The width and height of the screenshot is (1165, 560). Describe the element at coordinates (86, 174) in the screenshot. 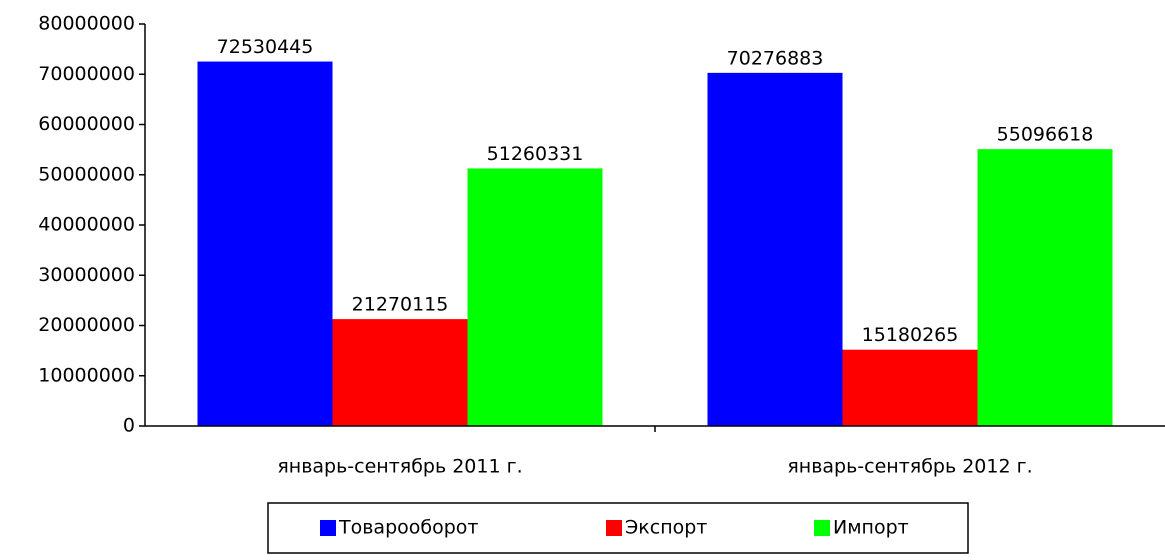

I see `y-tick-label: 50000000` at that location.